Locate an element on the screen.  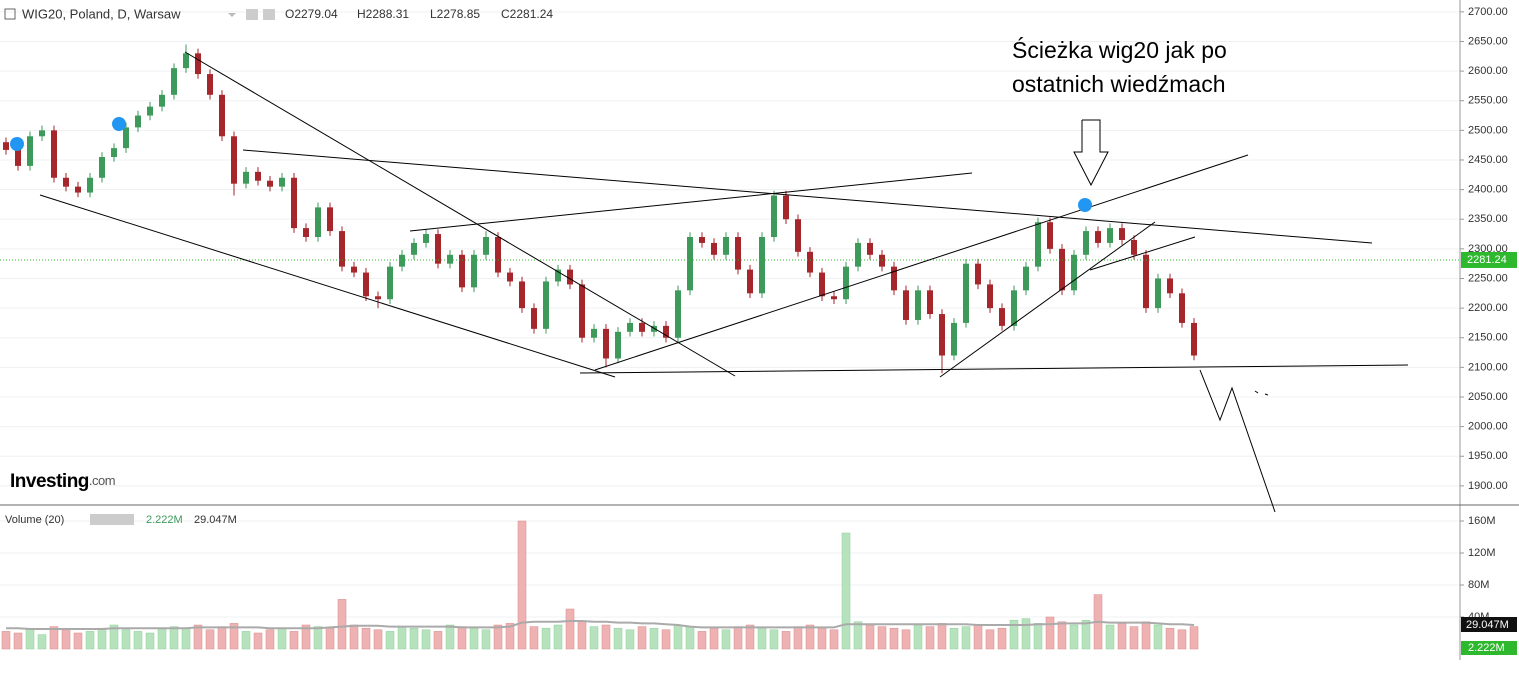
volume-ma-box is located at coordinates (1489, 624).